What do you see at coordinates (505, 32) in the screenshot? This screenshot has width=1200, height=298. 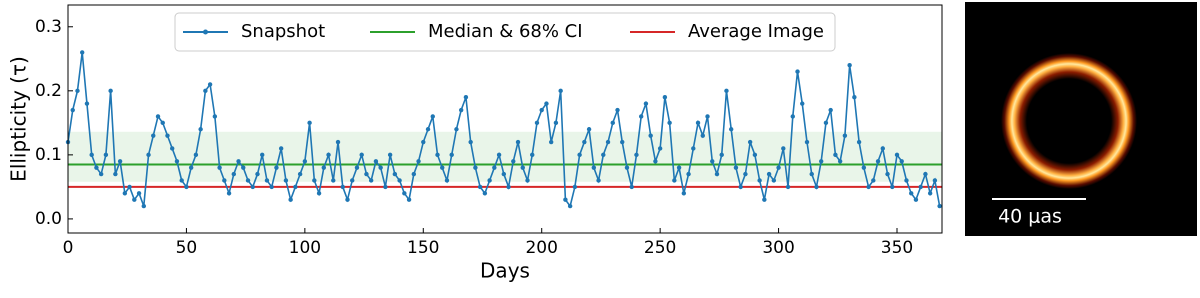 I see `legend: Snapshot Median & 68% CI Average Image` at bounding box center [505, 32].